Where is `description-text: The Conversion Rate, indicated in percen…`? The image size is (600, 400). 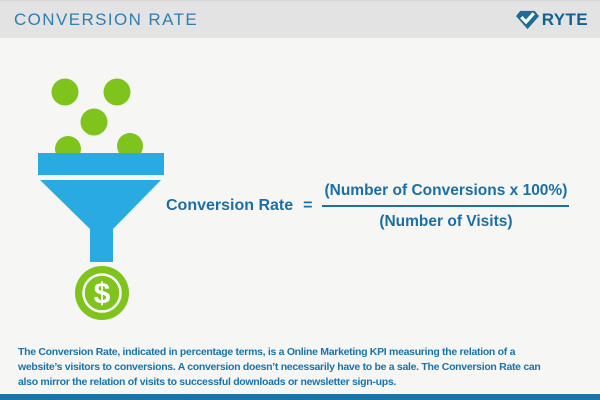
description-text: The Conversion Rate, indicated in percen… is located at coordinates (308, 367).